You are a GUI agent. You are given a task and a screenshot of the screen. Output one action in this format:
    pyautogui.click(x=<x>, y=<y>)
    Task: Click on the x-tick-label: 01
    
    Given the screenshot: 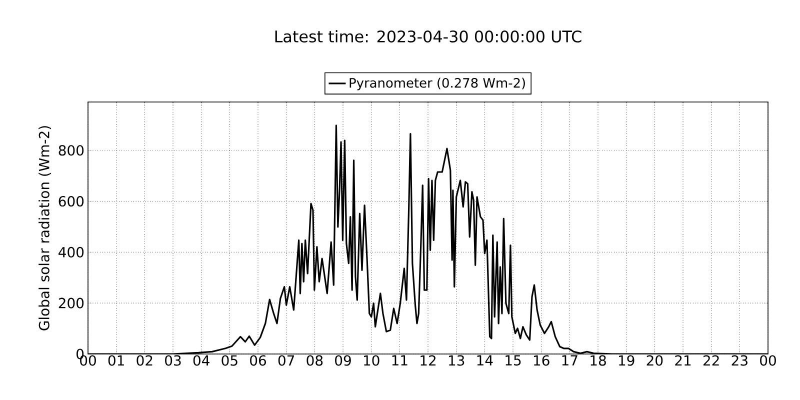 What is the action you would take?
    pyautogui.click(x=116, y=360)
    